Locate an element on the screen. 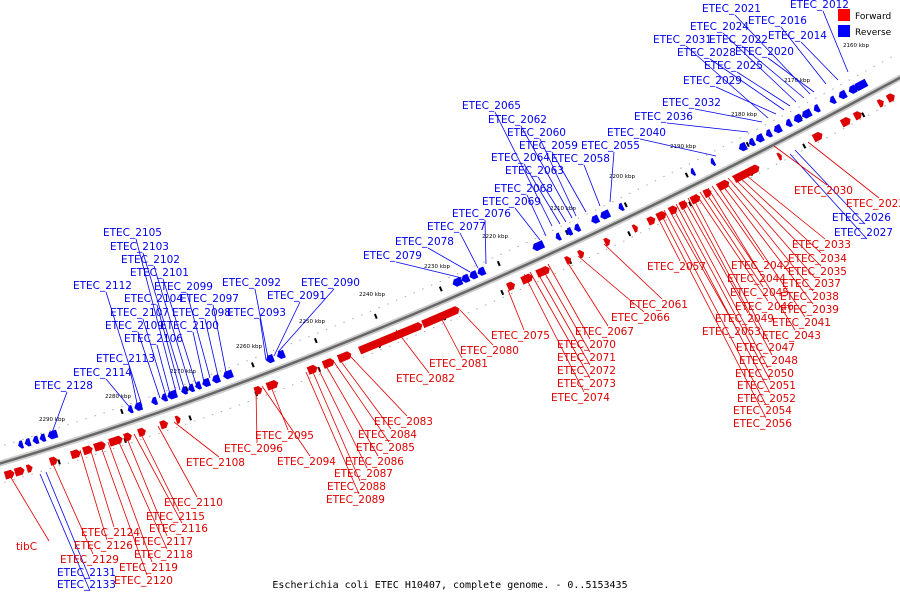  reverse-gene-label: ETEC_2069 is located at coordinates (511, 202).